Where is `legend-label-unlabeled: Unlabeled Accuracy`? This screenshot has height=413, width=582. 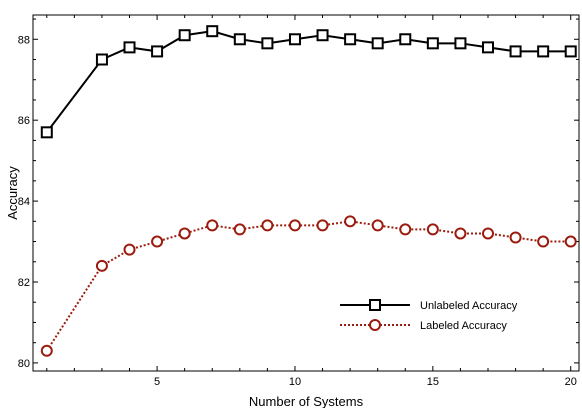
legend-label-unlabeled: Unlabeled Accuracy is located at coordinates (469, 306).